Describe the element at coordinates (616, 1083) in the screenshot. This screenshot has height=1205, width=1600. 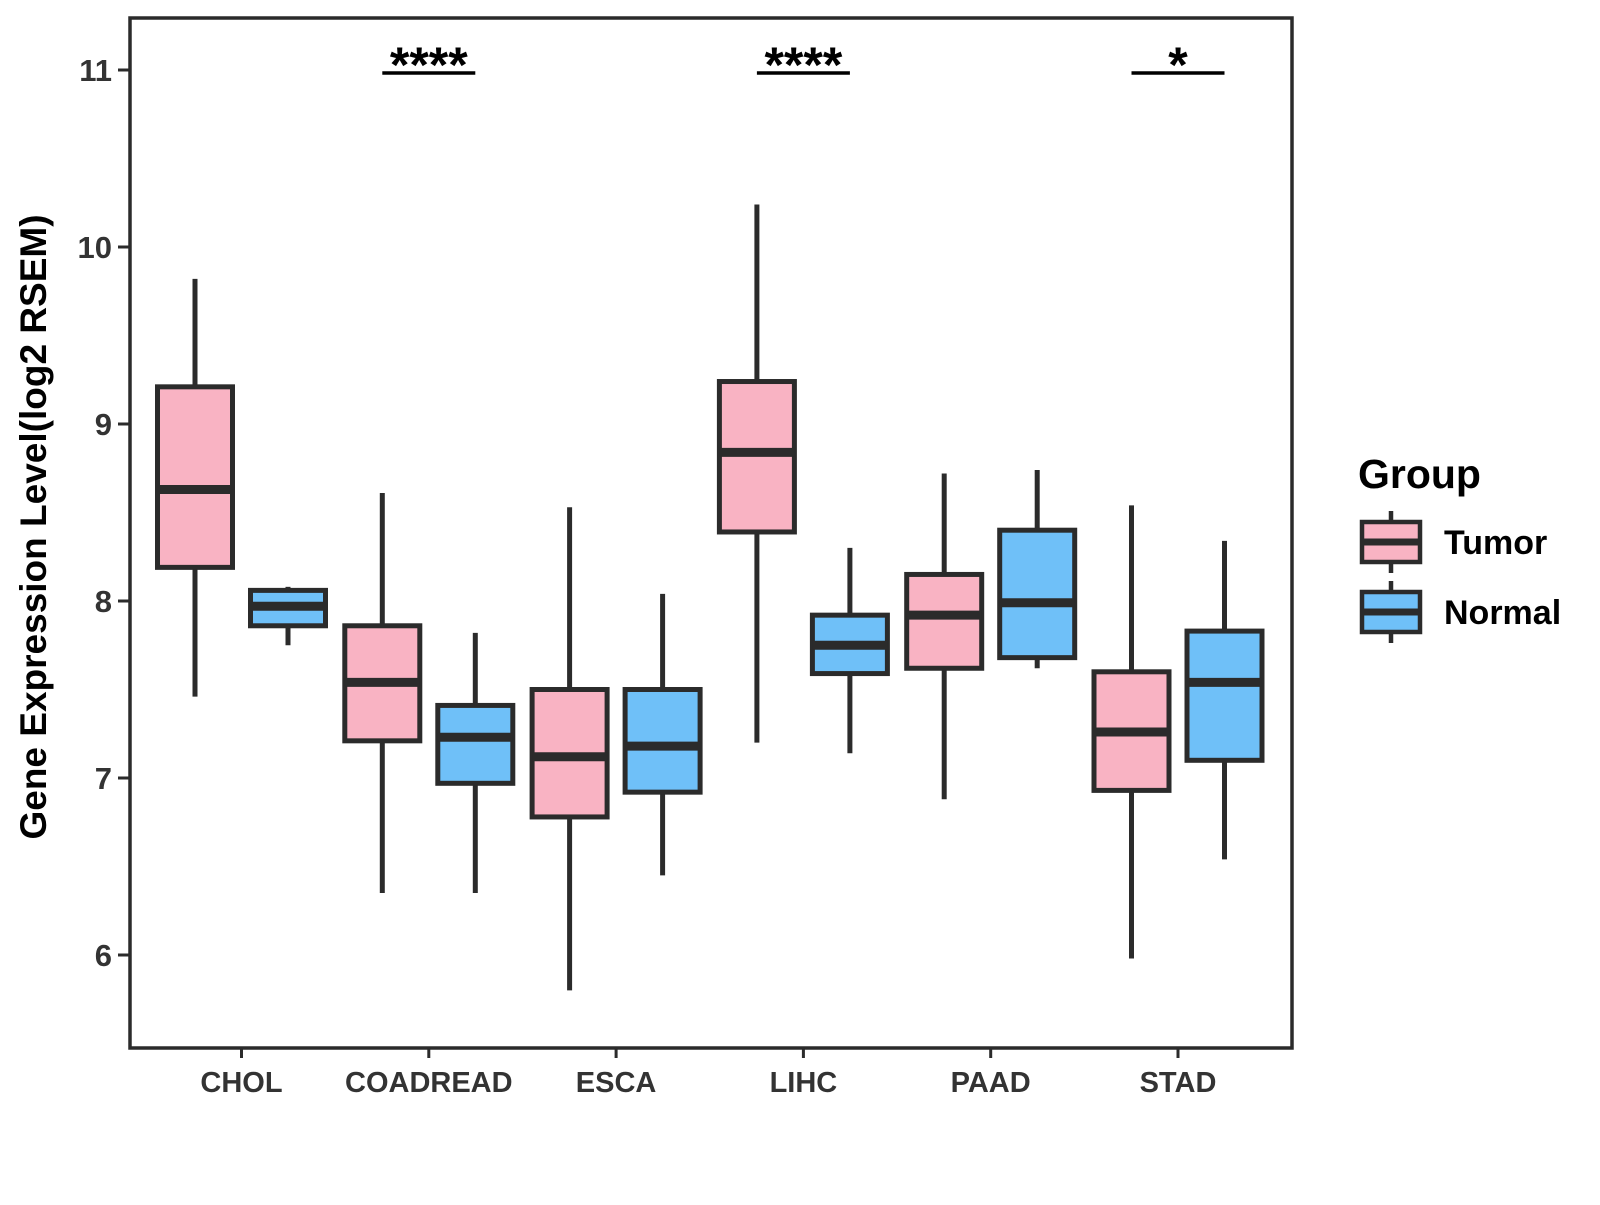
I see `x-category-label-ESCA: ESCA` at that location.